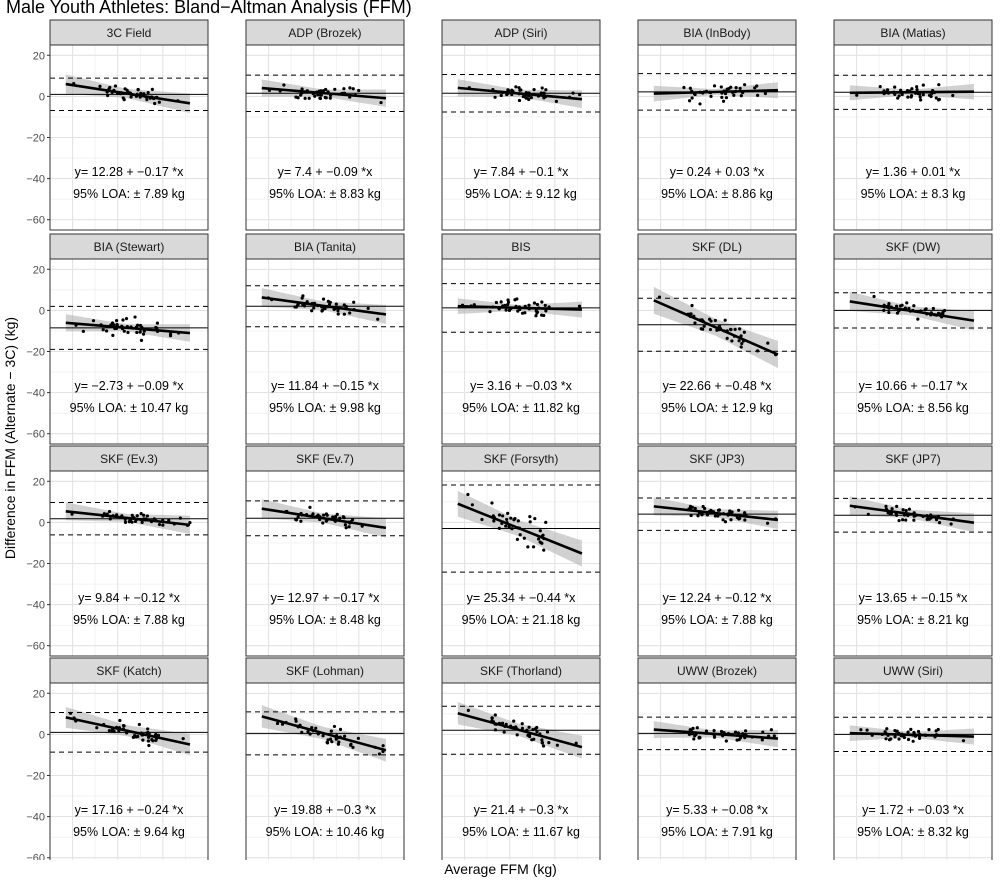  What do you see at coordinates (35, 777) in the screenshot?
I see `y-tick-label: −20` at bounding box center [35, 777].